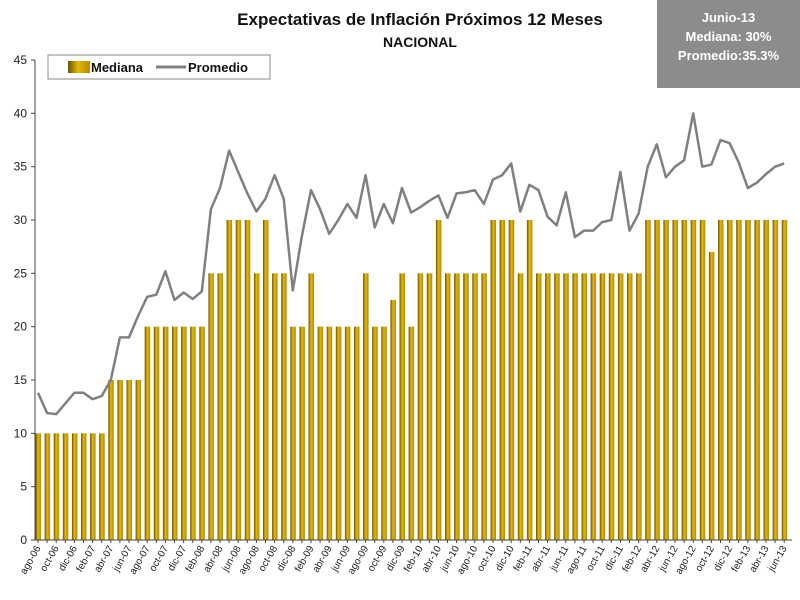 Image resolution: width=800 pixels, height=600 pixels. What do you see at coordinates (23, 540) in the screenshot?
I see `y-tick-label: 0` at bounding box center [23, 540].